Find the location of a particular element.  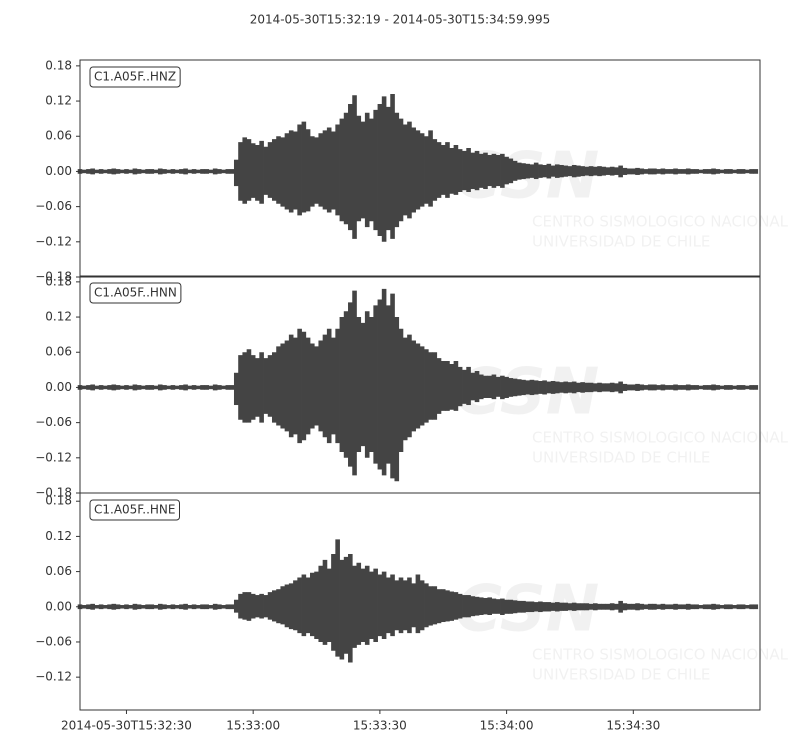

x-tick-label: 15:33:00 is located at coordinates (253, 726).